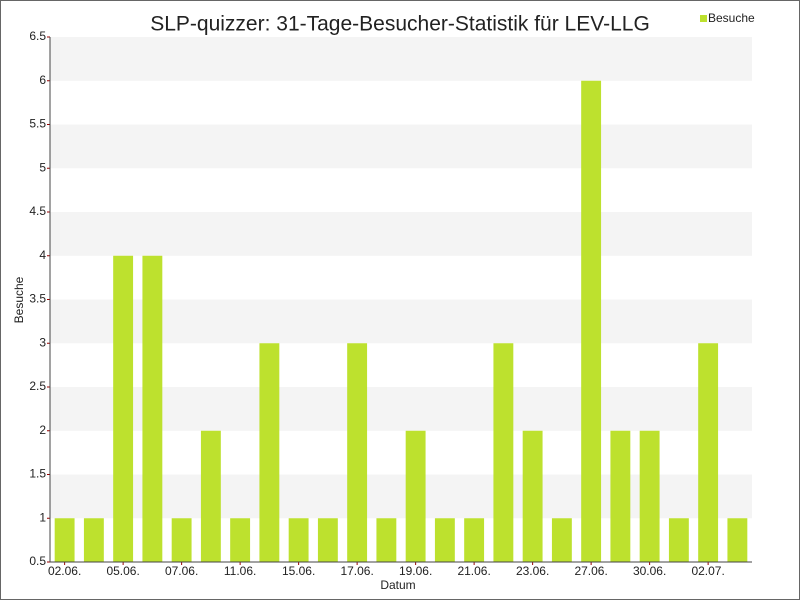 This screenshot has height=600, width=800. Describe the element at coordinates (19, 299) in the screenshot. I see `y-axis-label: Besuche` at that location.